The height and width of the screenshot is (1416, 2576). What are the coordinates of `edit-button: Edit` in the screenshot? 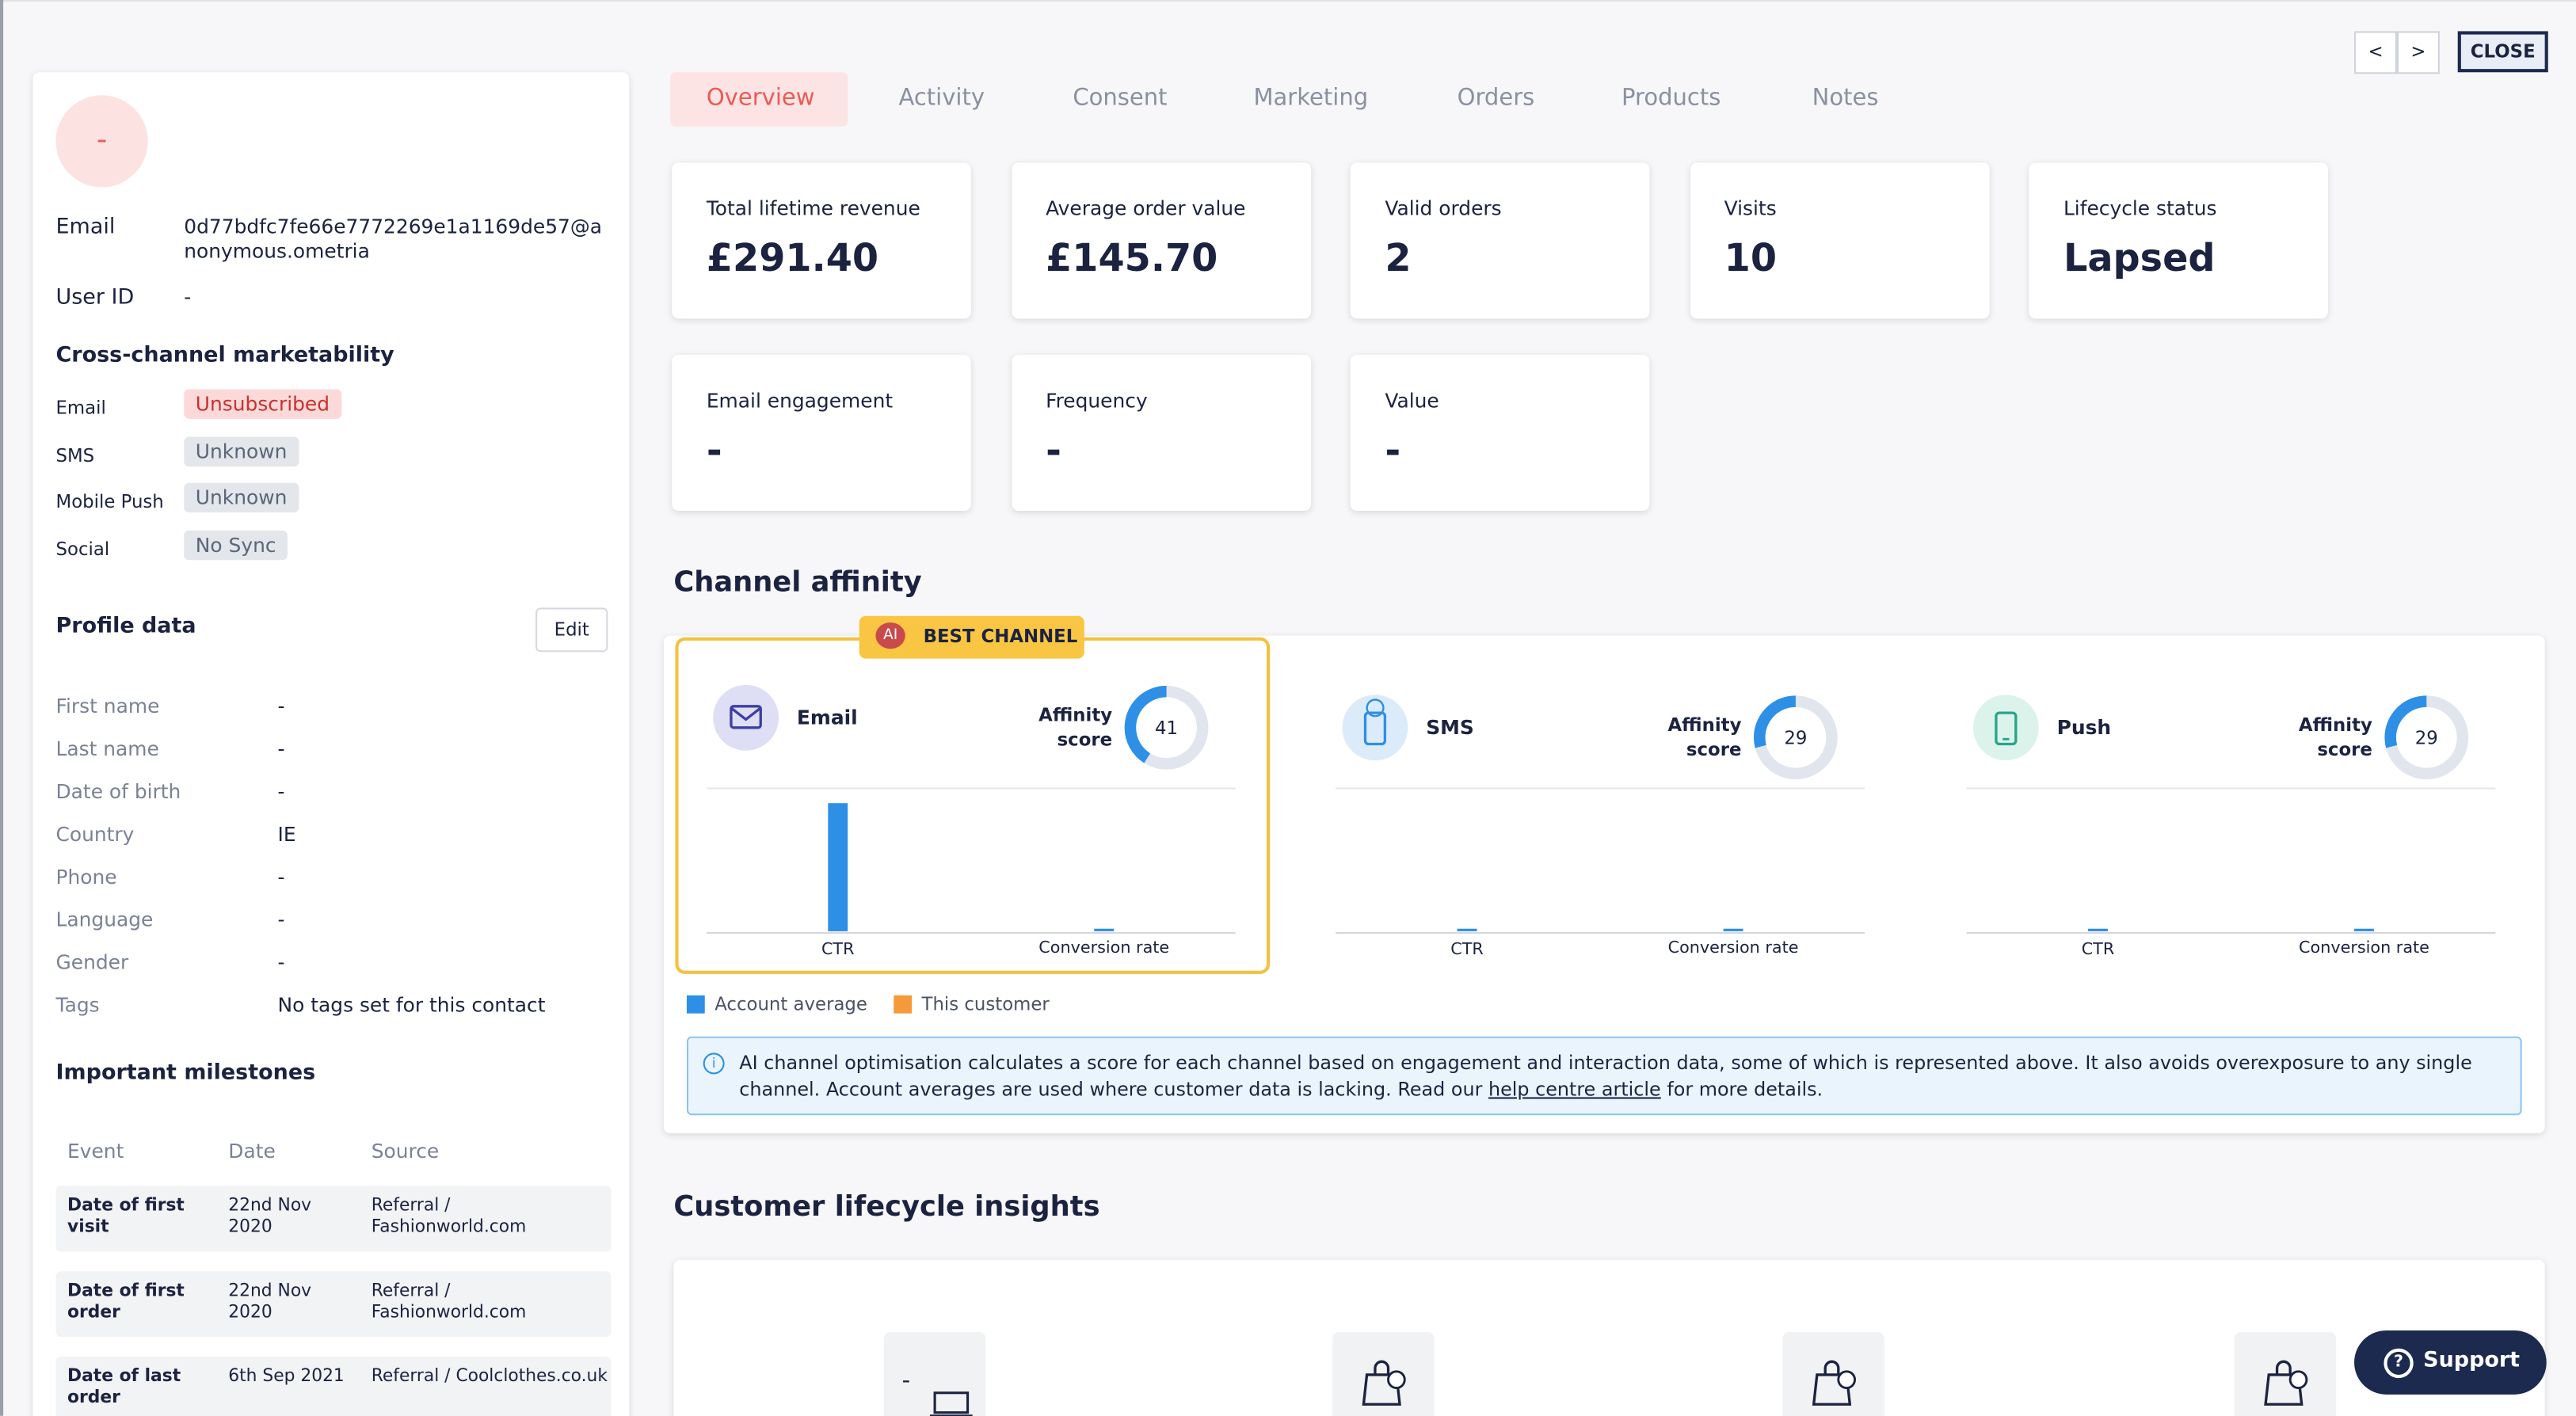 It's located at (571, 630).